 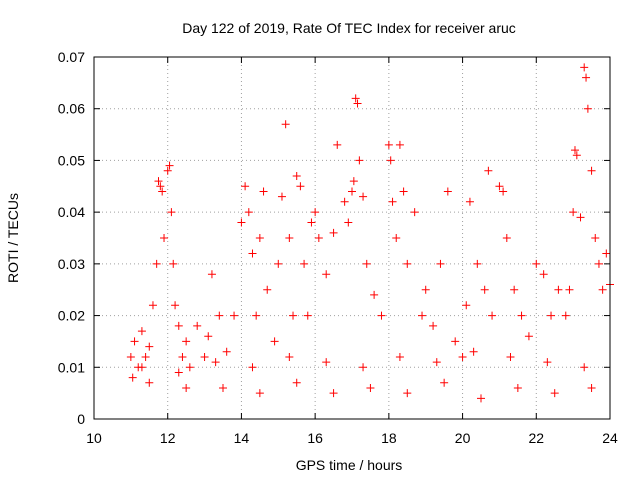 What do you see at coordinates (168, 438) in the screenshot?
I see `x-tick-label: 12` at bounding box center [168, 438].